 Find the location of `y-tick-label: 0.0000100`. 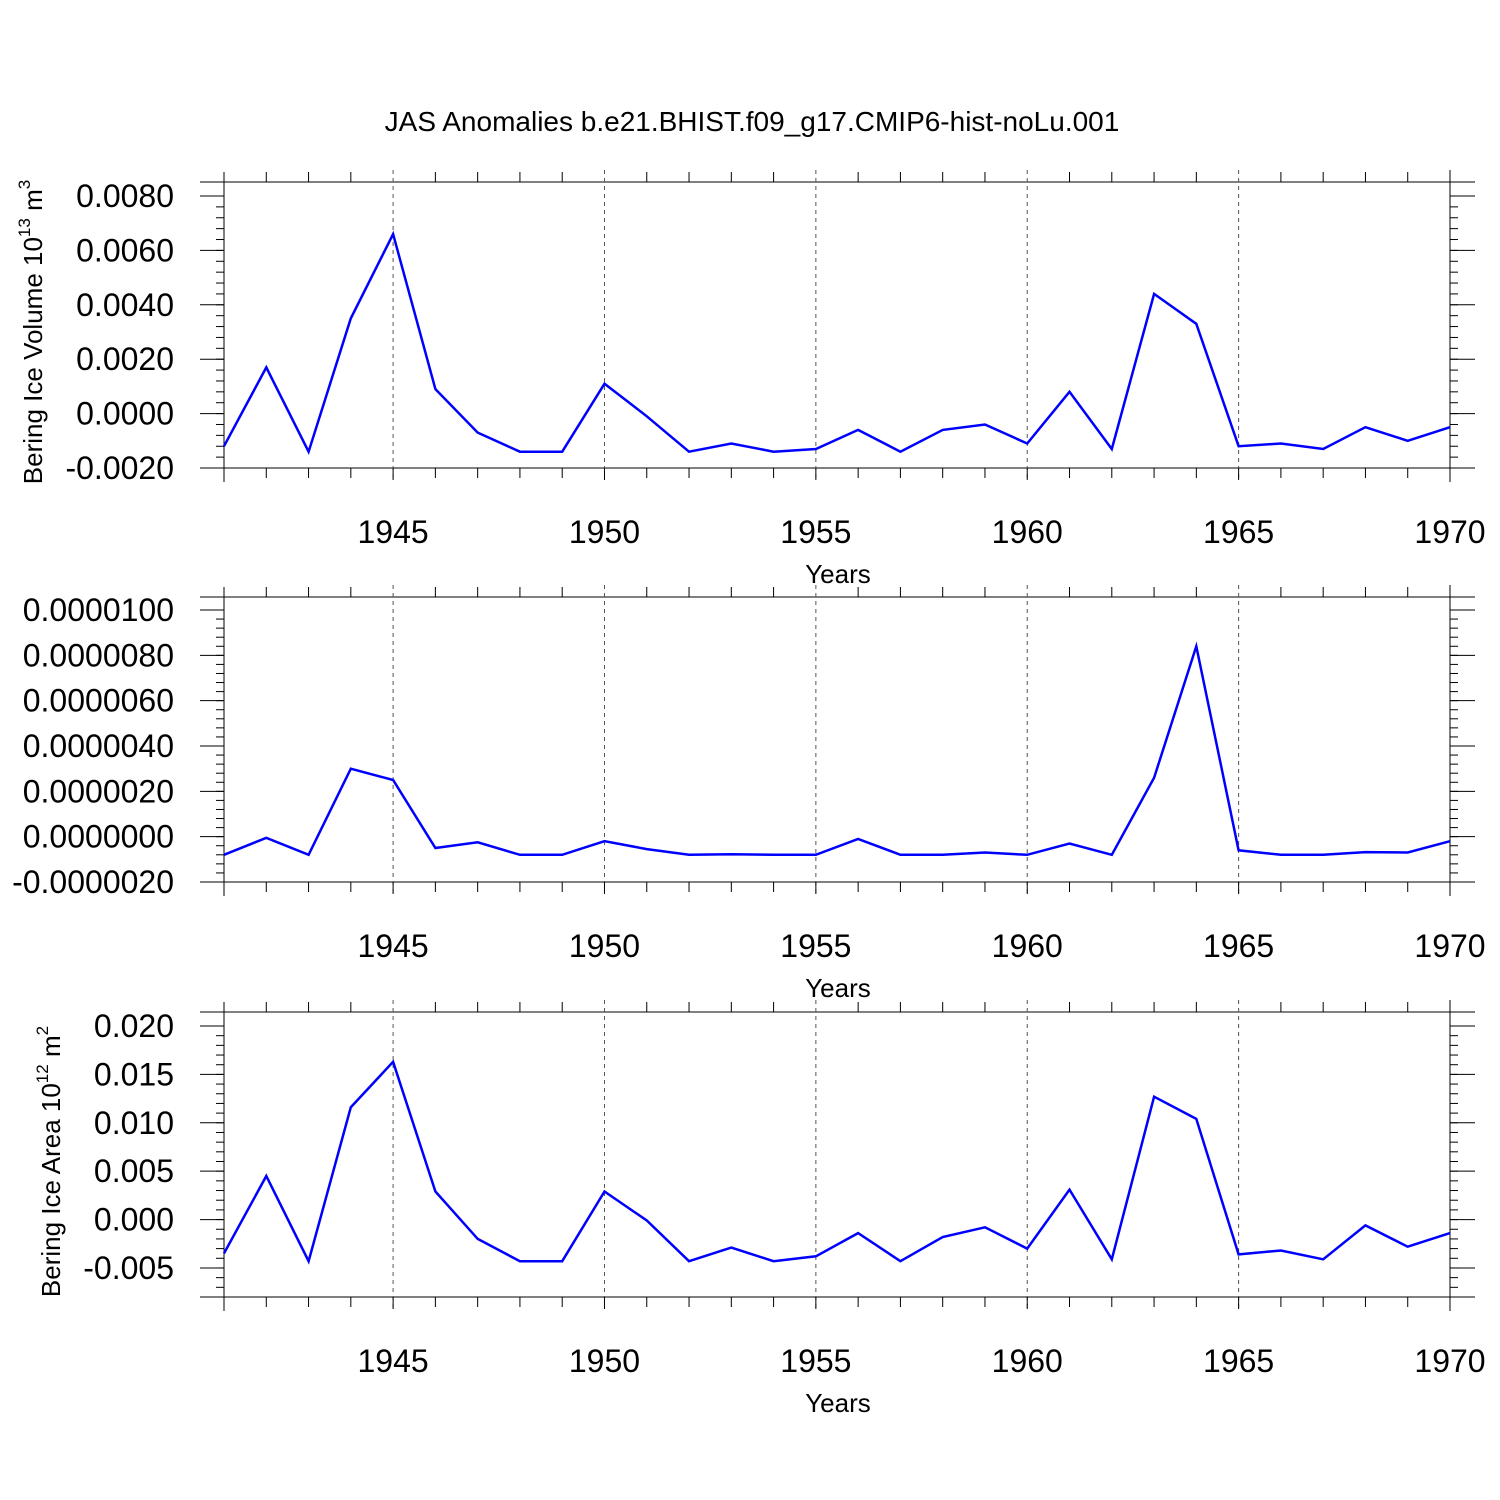

y-tick-label: 0.0000100 is located at coordinates (98, 610).